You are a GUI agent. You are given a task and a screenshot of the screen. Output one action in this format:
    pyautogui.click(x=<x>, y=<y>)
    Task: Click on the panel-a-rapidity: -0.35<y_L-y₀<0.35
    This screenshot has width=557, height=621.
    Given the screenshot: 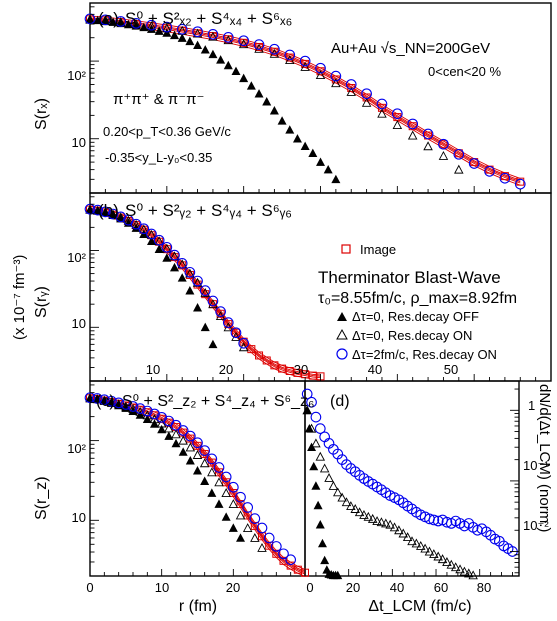 What is the action you would take?
    pyautogui.click(x=158, y=157)
    